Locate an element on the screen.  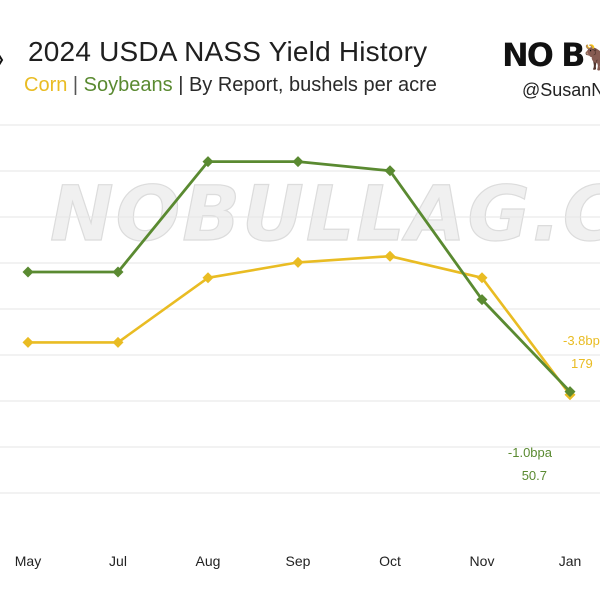
watermark-text: NOBULLAG.COM is located at coordinates (325, 213).